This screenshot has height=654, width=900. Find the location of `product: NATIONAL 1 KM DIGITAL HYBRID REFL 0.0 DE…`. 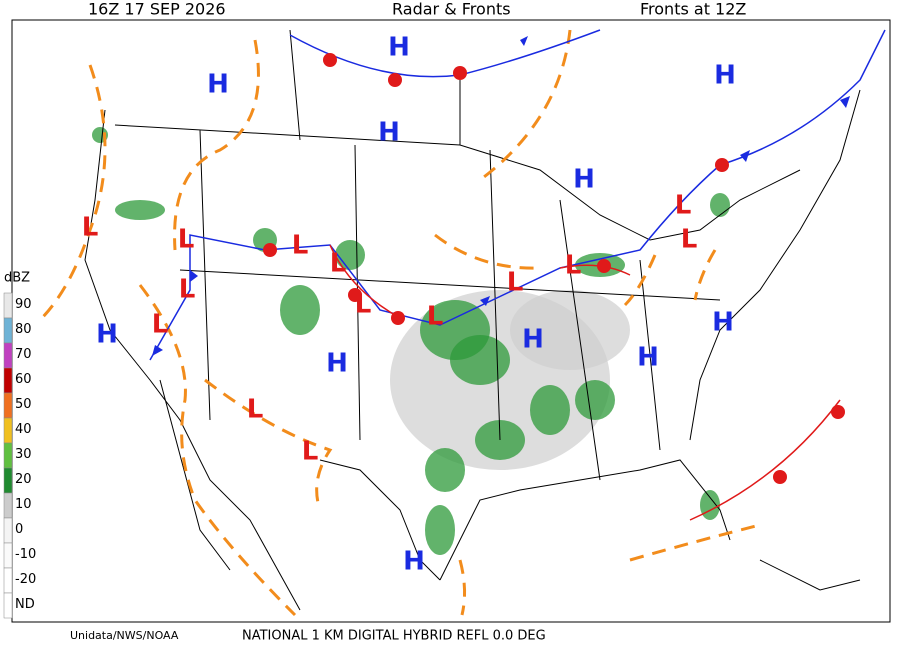

product: NATIONAL 1 KM DIGITAL HYBRID REFL 0.0 DE… is located at coordinates (394, 636).